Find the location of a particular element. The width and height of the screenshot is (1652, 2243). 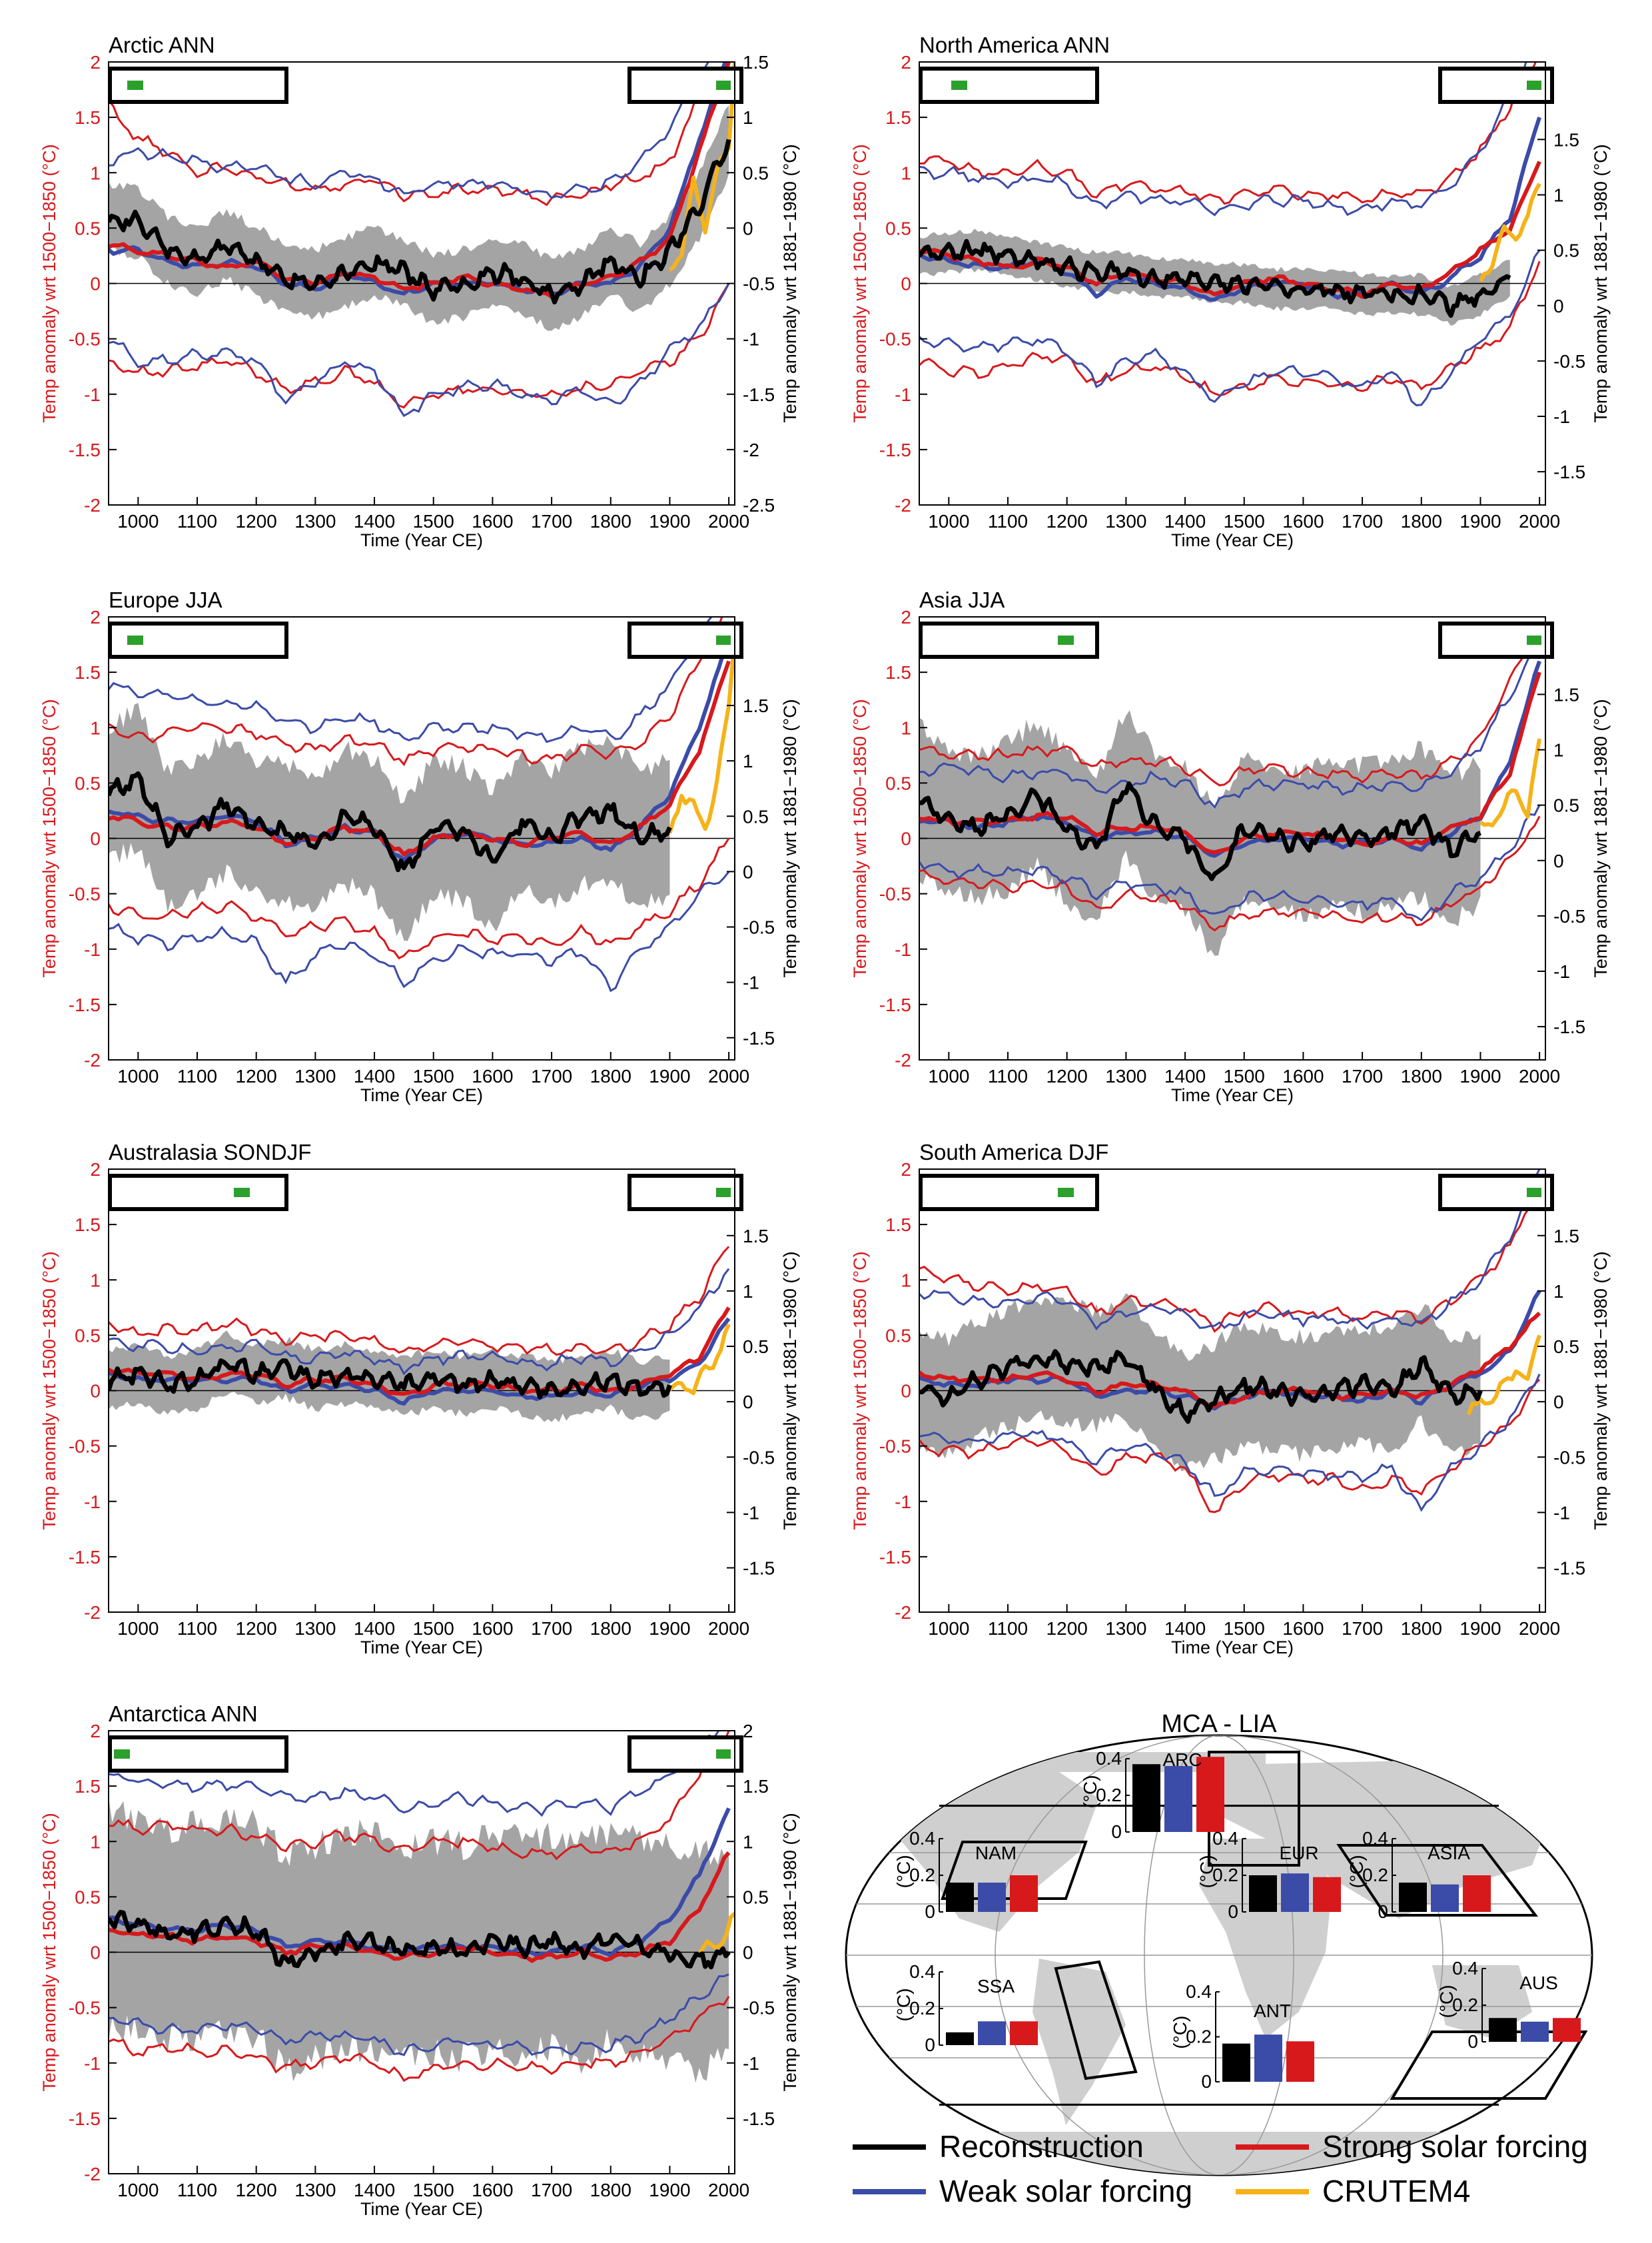

bar-reconstruction is located at coordinates (1146, 1798).